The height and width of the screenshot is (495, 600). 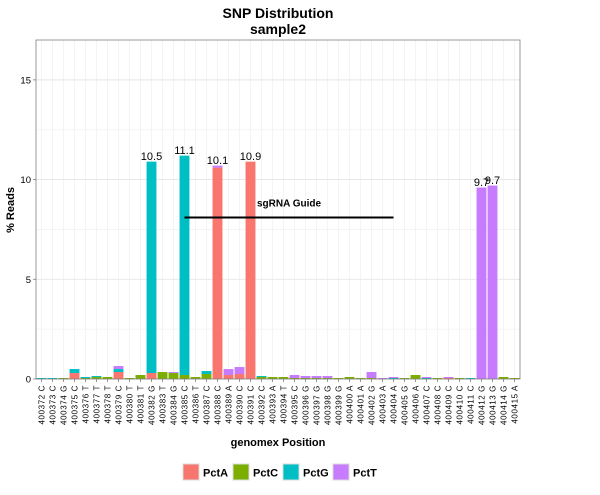 I want to click on y-tick-label: 10, so click(x=25, y=180).